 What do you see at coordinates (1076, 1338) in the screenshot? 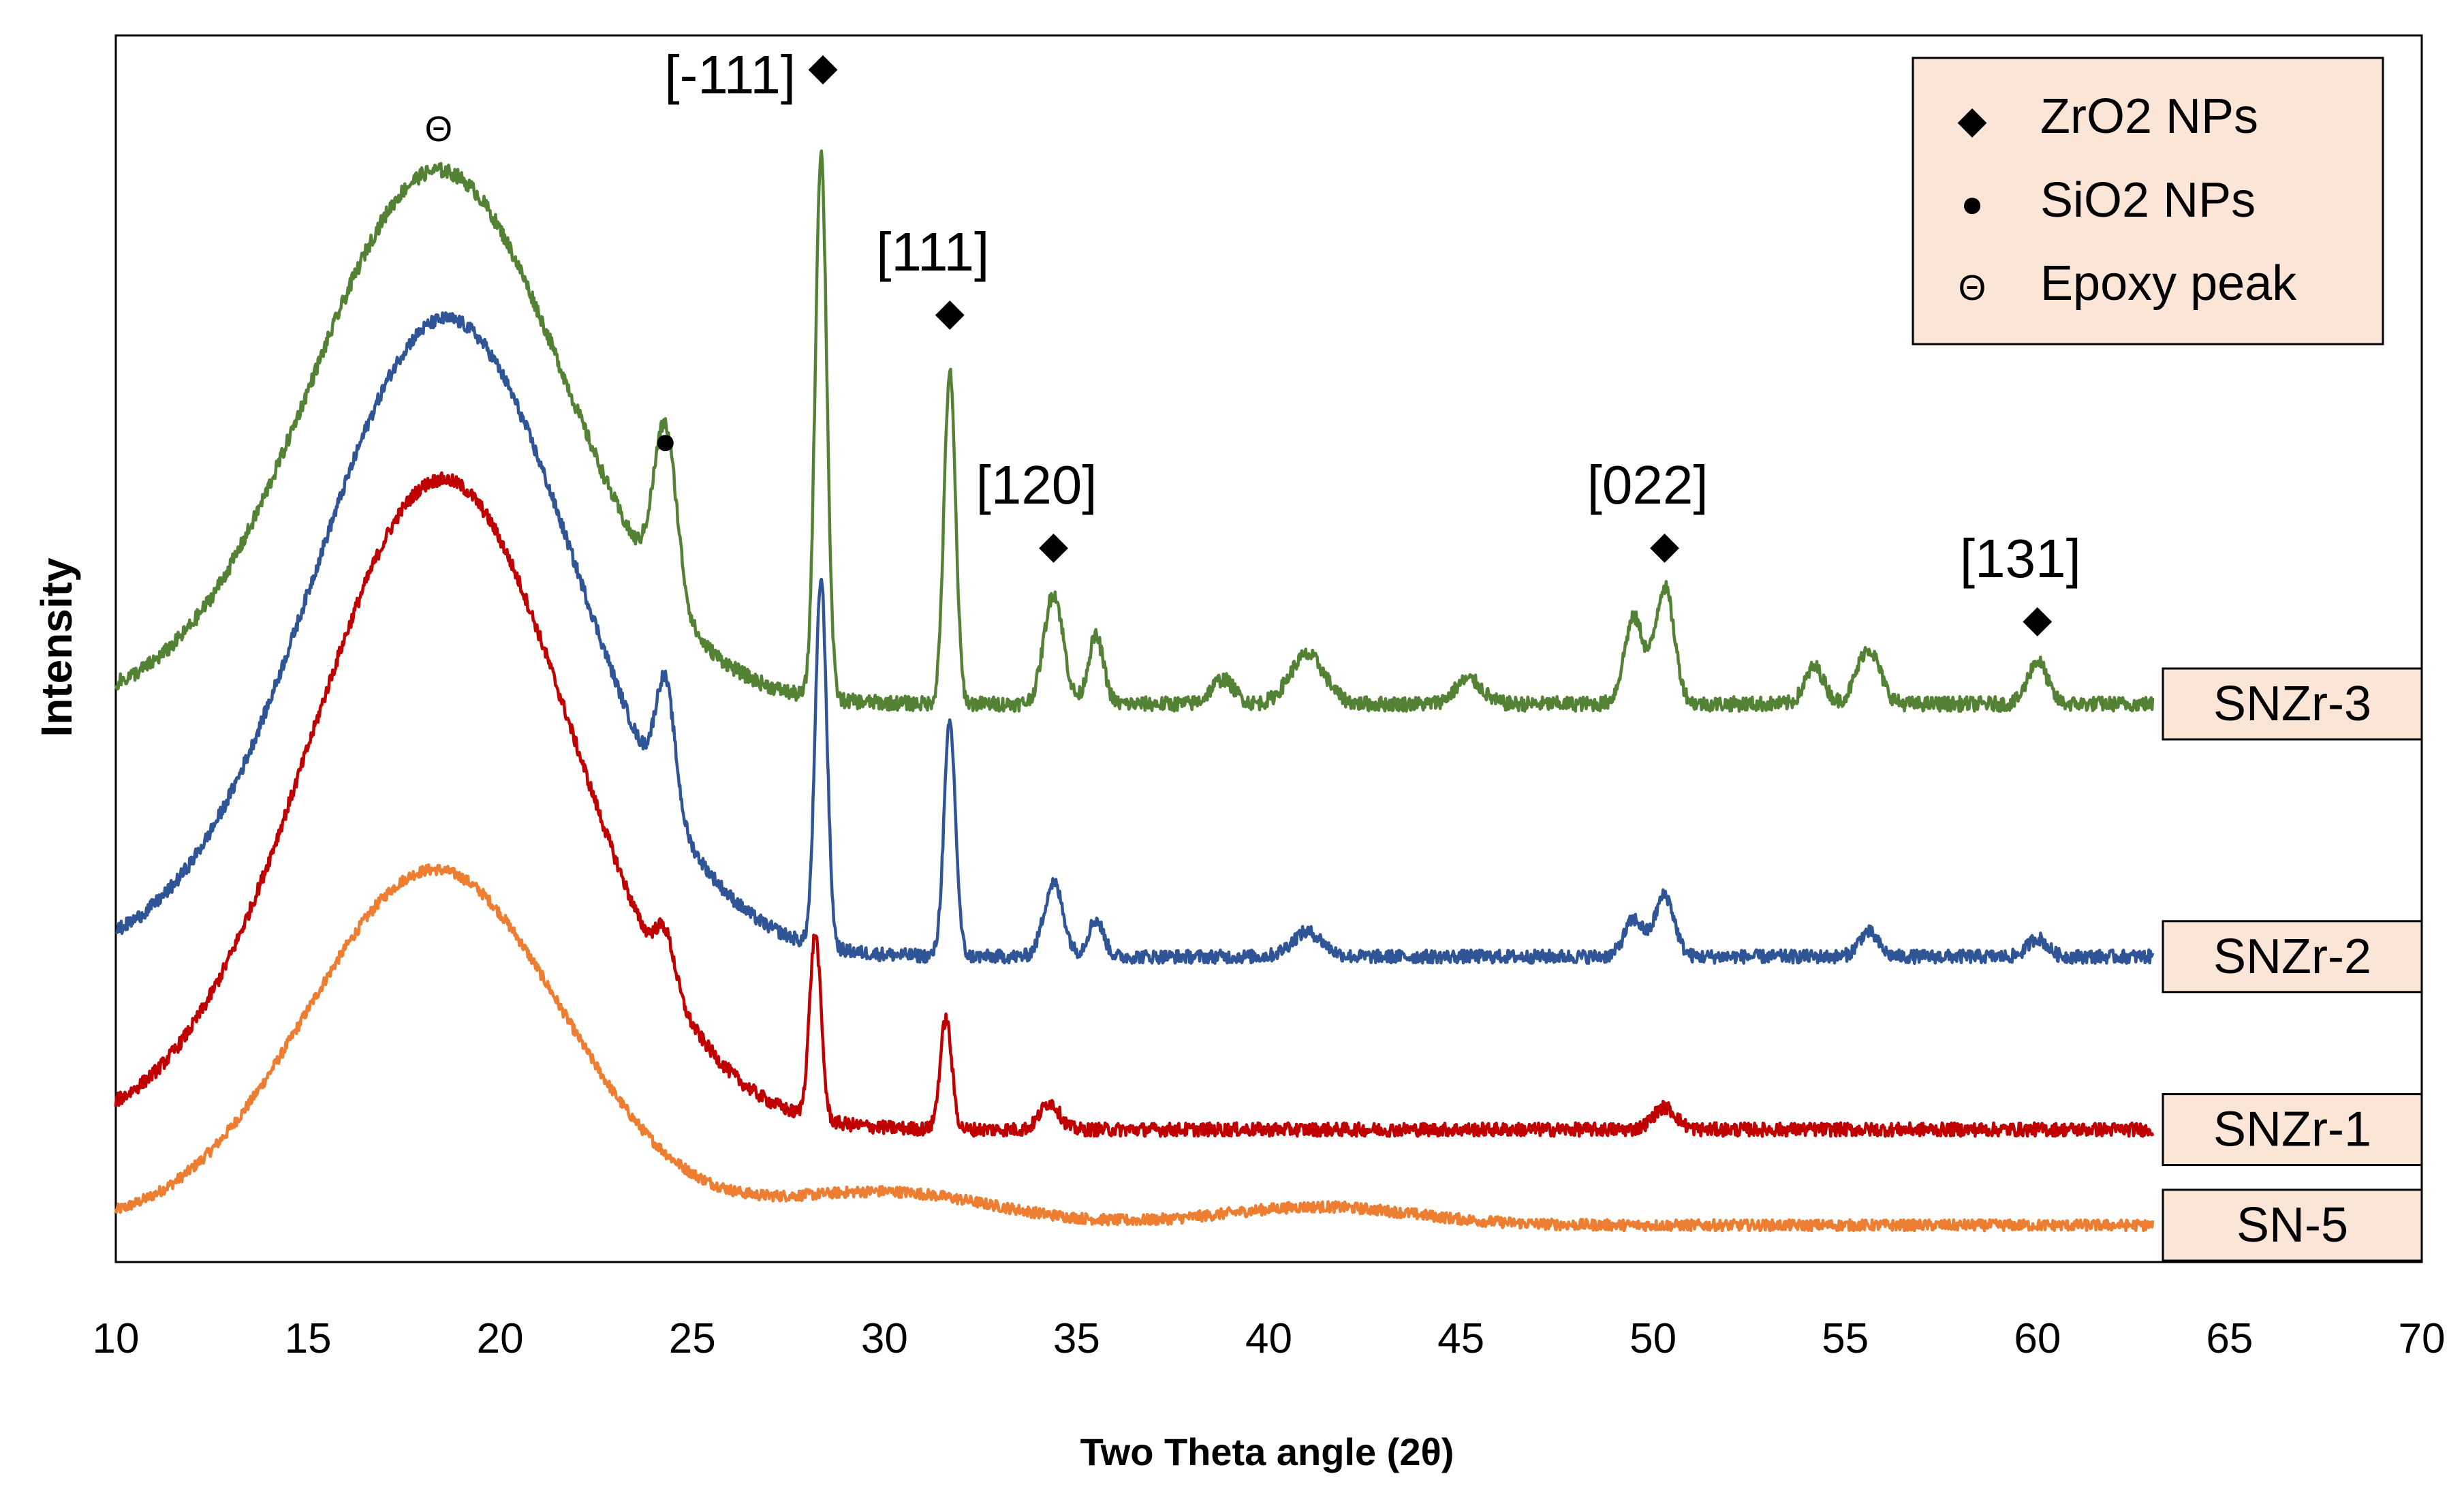
I see `x-tick-label: 35` at bounding box center [1076, 1338].